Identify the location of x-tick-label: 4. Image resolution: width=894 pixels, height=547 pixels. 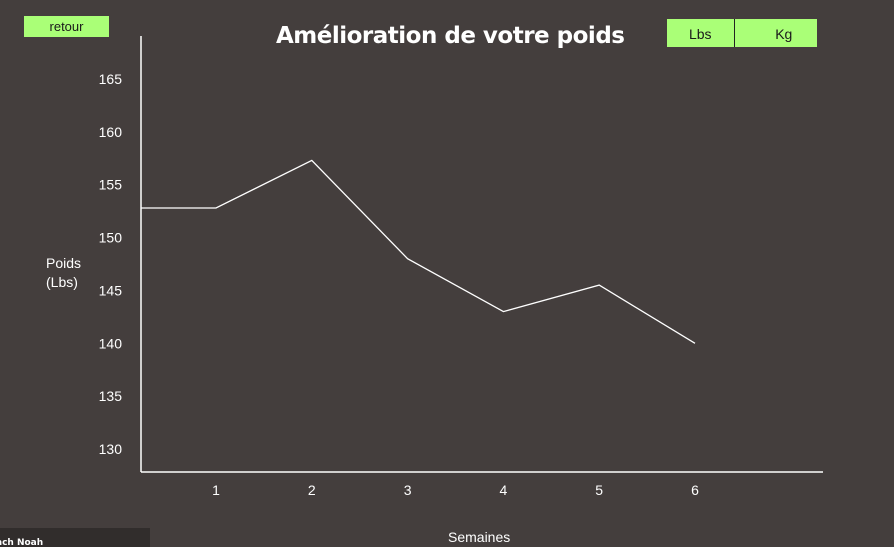
(504, 490).